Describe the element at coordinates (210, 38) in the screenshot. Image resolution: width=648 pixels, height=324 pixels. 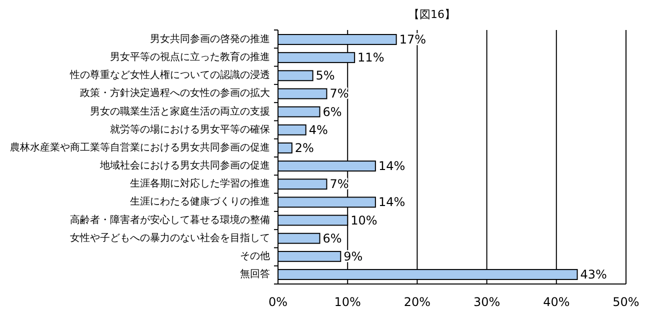
I see `y-tick-label: 男女共同参画の啓発の推進` at that location.